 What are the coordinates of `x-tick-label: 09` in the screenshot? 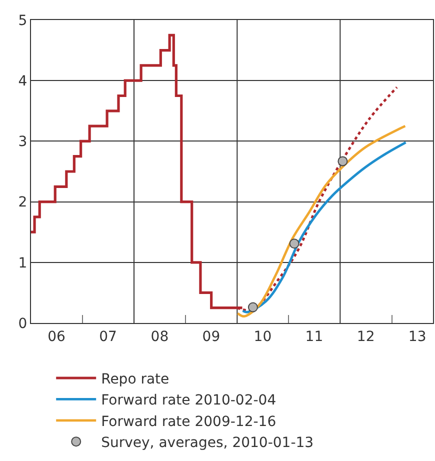 It's located at (211, 336).